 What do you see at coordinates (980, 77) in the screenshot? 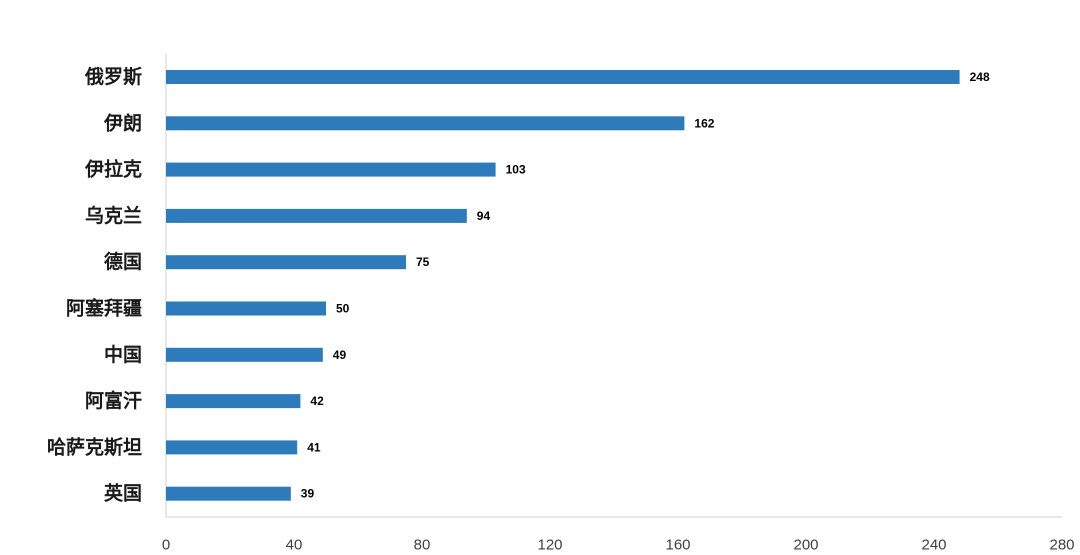
I see `value-label: 248` at bounding box center [980, 77].